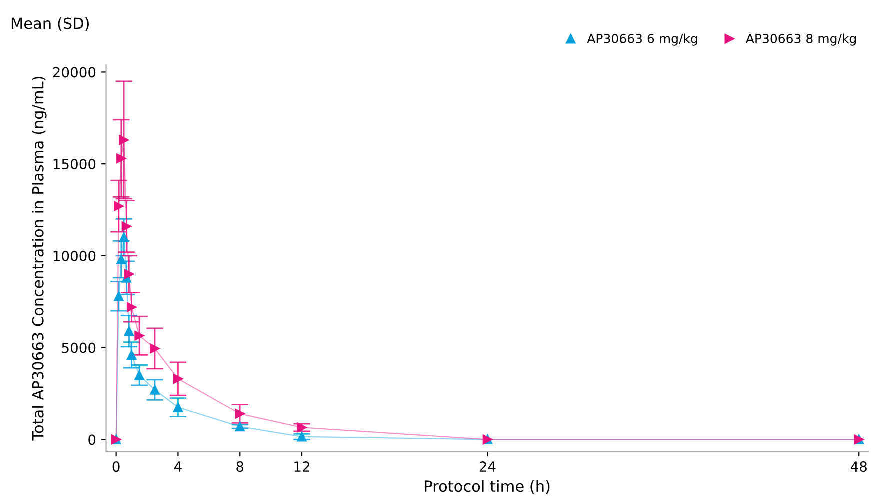  I want to click on x-tick-label: 4, so click(178, 467).